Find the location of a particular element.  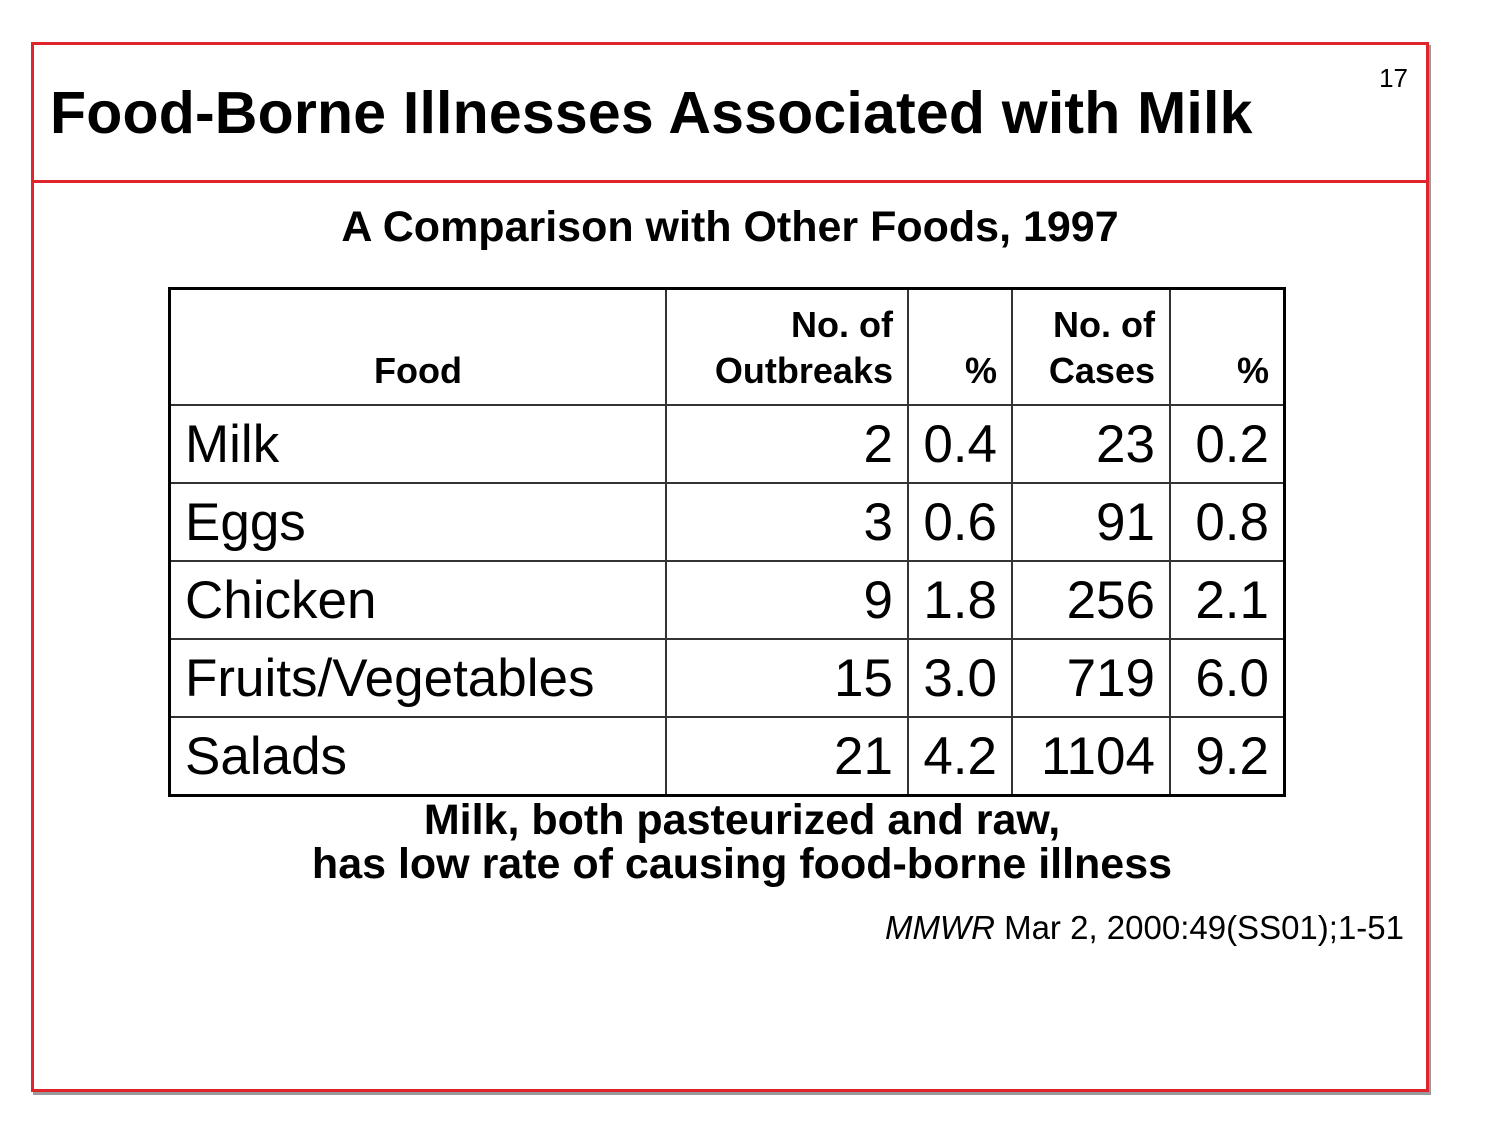

cell-outbreaks: 21 is located at coordinates (787, 756).